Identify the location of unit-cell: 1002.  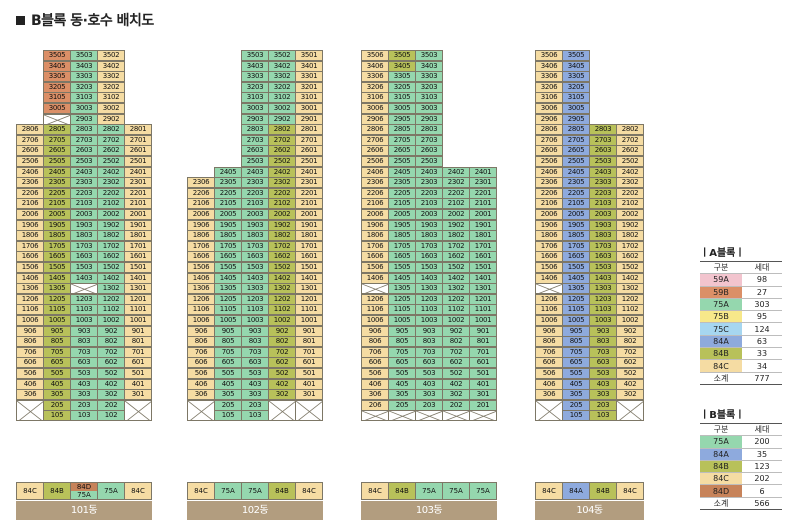
(282, 321).